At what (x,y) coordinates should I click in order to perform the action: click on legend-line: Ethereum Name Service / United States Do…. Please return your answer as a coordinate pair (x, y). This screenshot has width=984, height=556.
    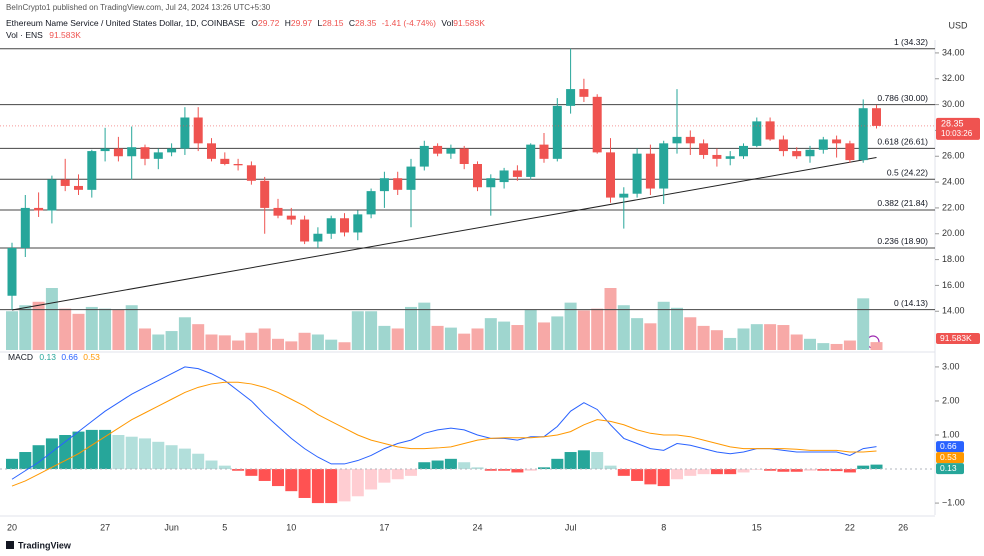
    Looking at the image, I should click on (245, 23).